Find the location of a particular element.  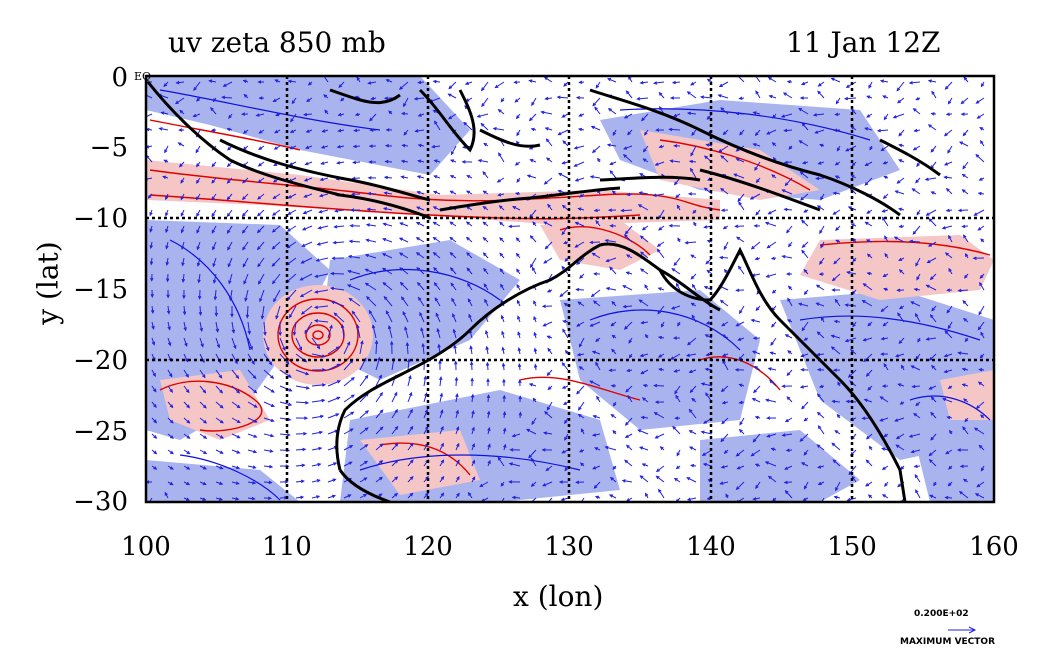

y-tick-label: −10 is located at coordinates (100, 219).